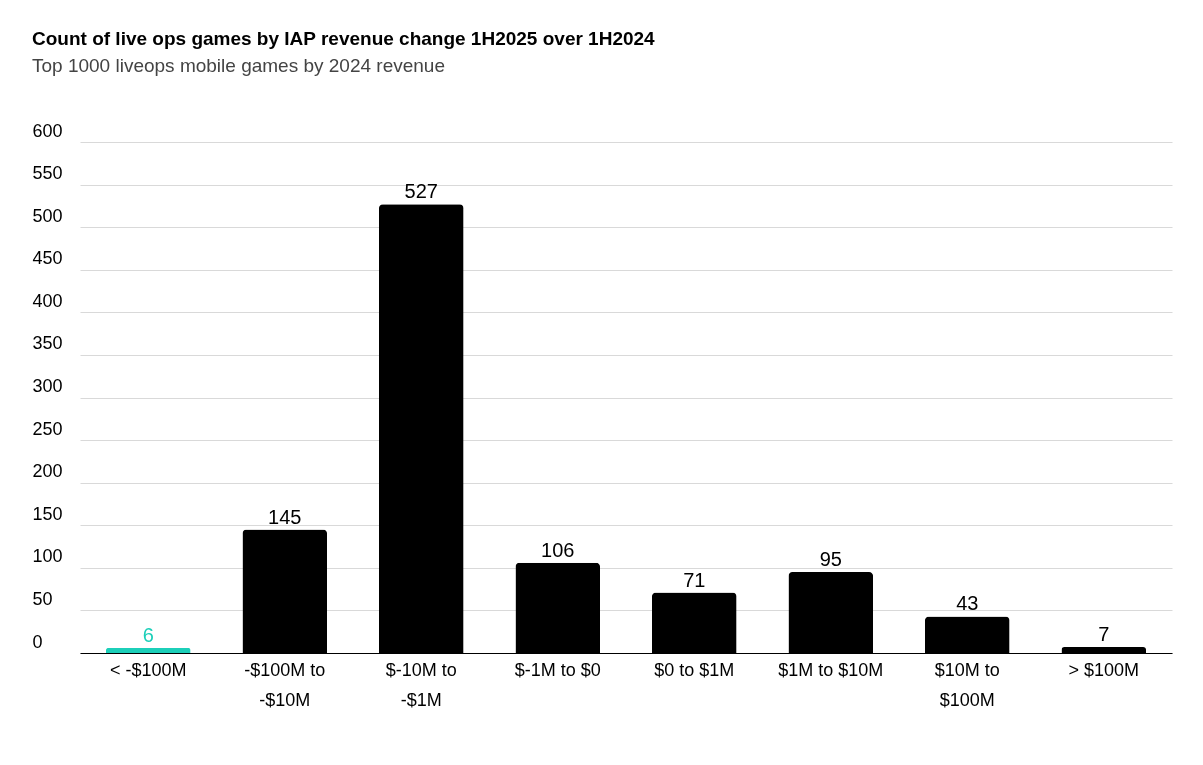 Image resolution: width=1203 pixels, height=765 pixels. I want to click on chart-title: Count of live ops games by IAP revenue change 1H2025 over 1H2024, so click(344, 38).